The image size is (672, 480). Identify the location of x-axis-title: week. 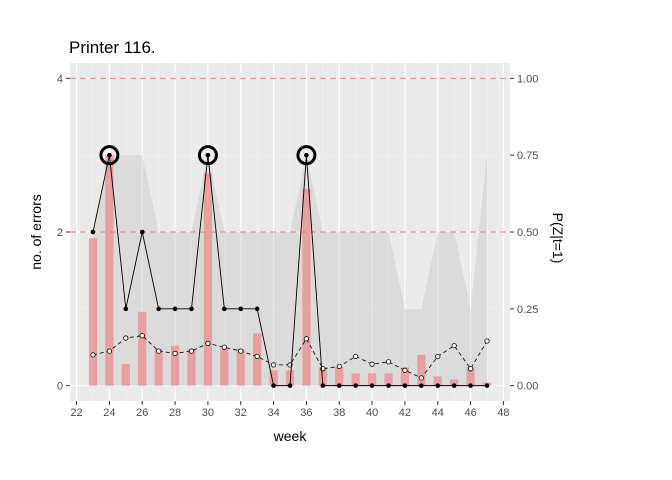
(290, 436).